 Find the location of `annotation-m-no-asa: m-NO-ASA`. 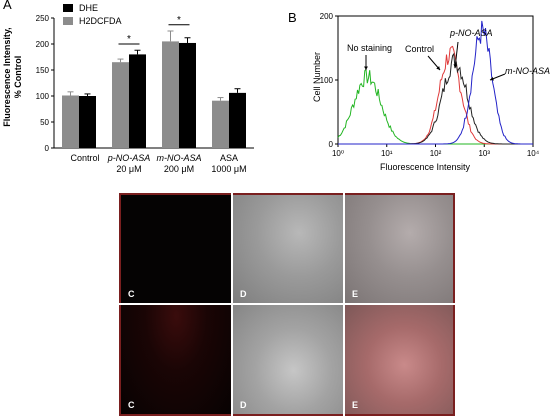

annotation-m-no-asa: m-NO-ASA is located at coordinates (527, 71).